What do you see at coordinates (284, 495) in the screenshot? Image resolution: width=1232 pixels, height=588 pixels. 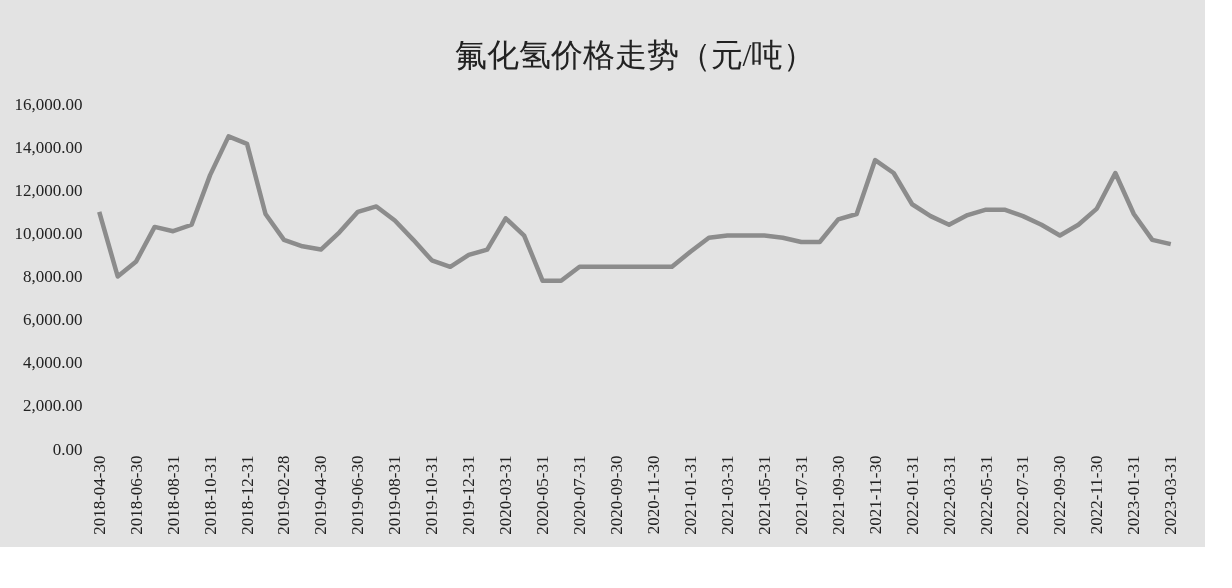 I see `x-tick-label: 2019-02-28` at bounding box center [284, 495].